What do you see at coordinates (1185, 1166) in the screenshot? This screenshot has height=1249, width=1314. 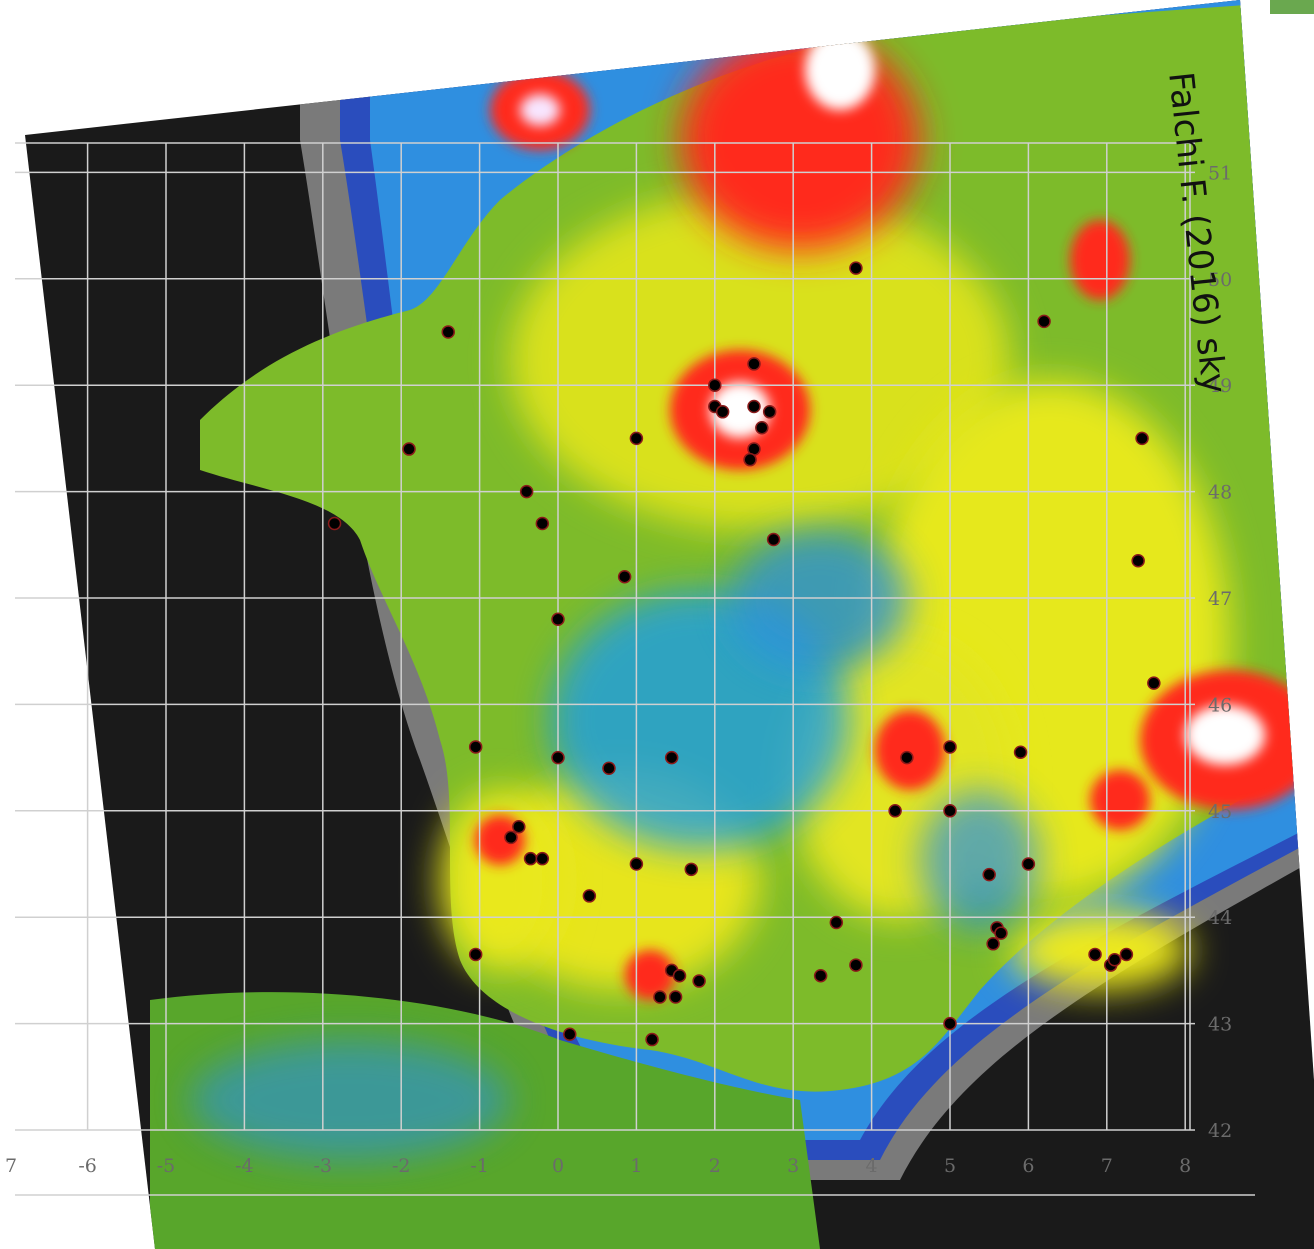 I see `x-tick-label: 8` at bounding box center [1185, 1166].